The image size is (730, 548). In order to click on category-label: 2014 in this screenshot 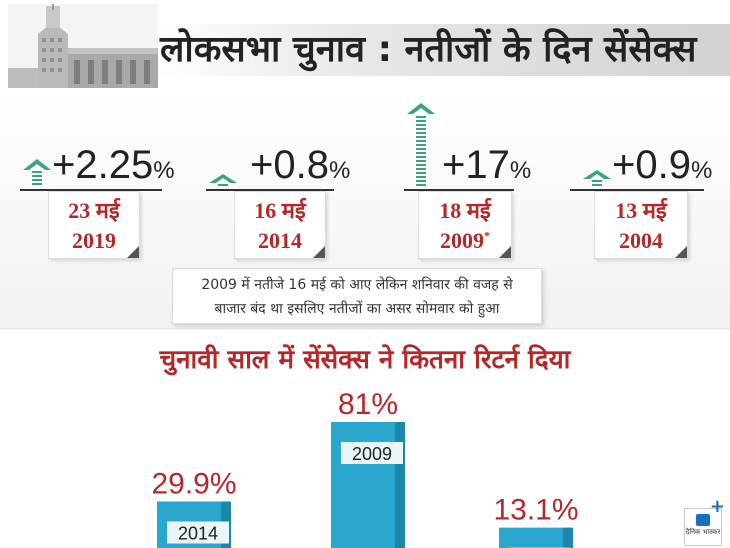, I will do `click(198, 533)`.